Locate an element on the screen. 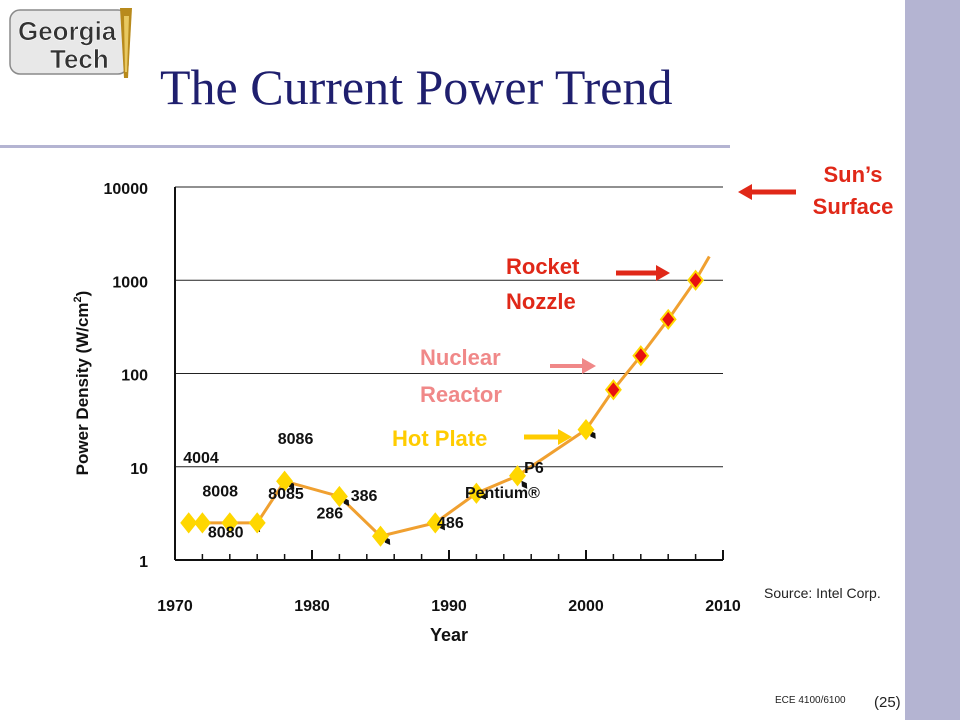 The width and height of the screenshot is (960, 720). georgia-tech-logo: Georgia Tech is located at coordinates (70, 43).